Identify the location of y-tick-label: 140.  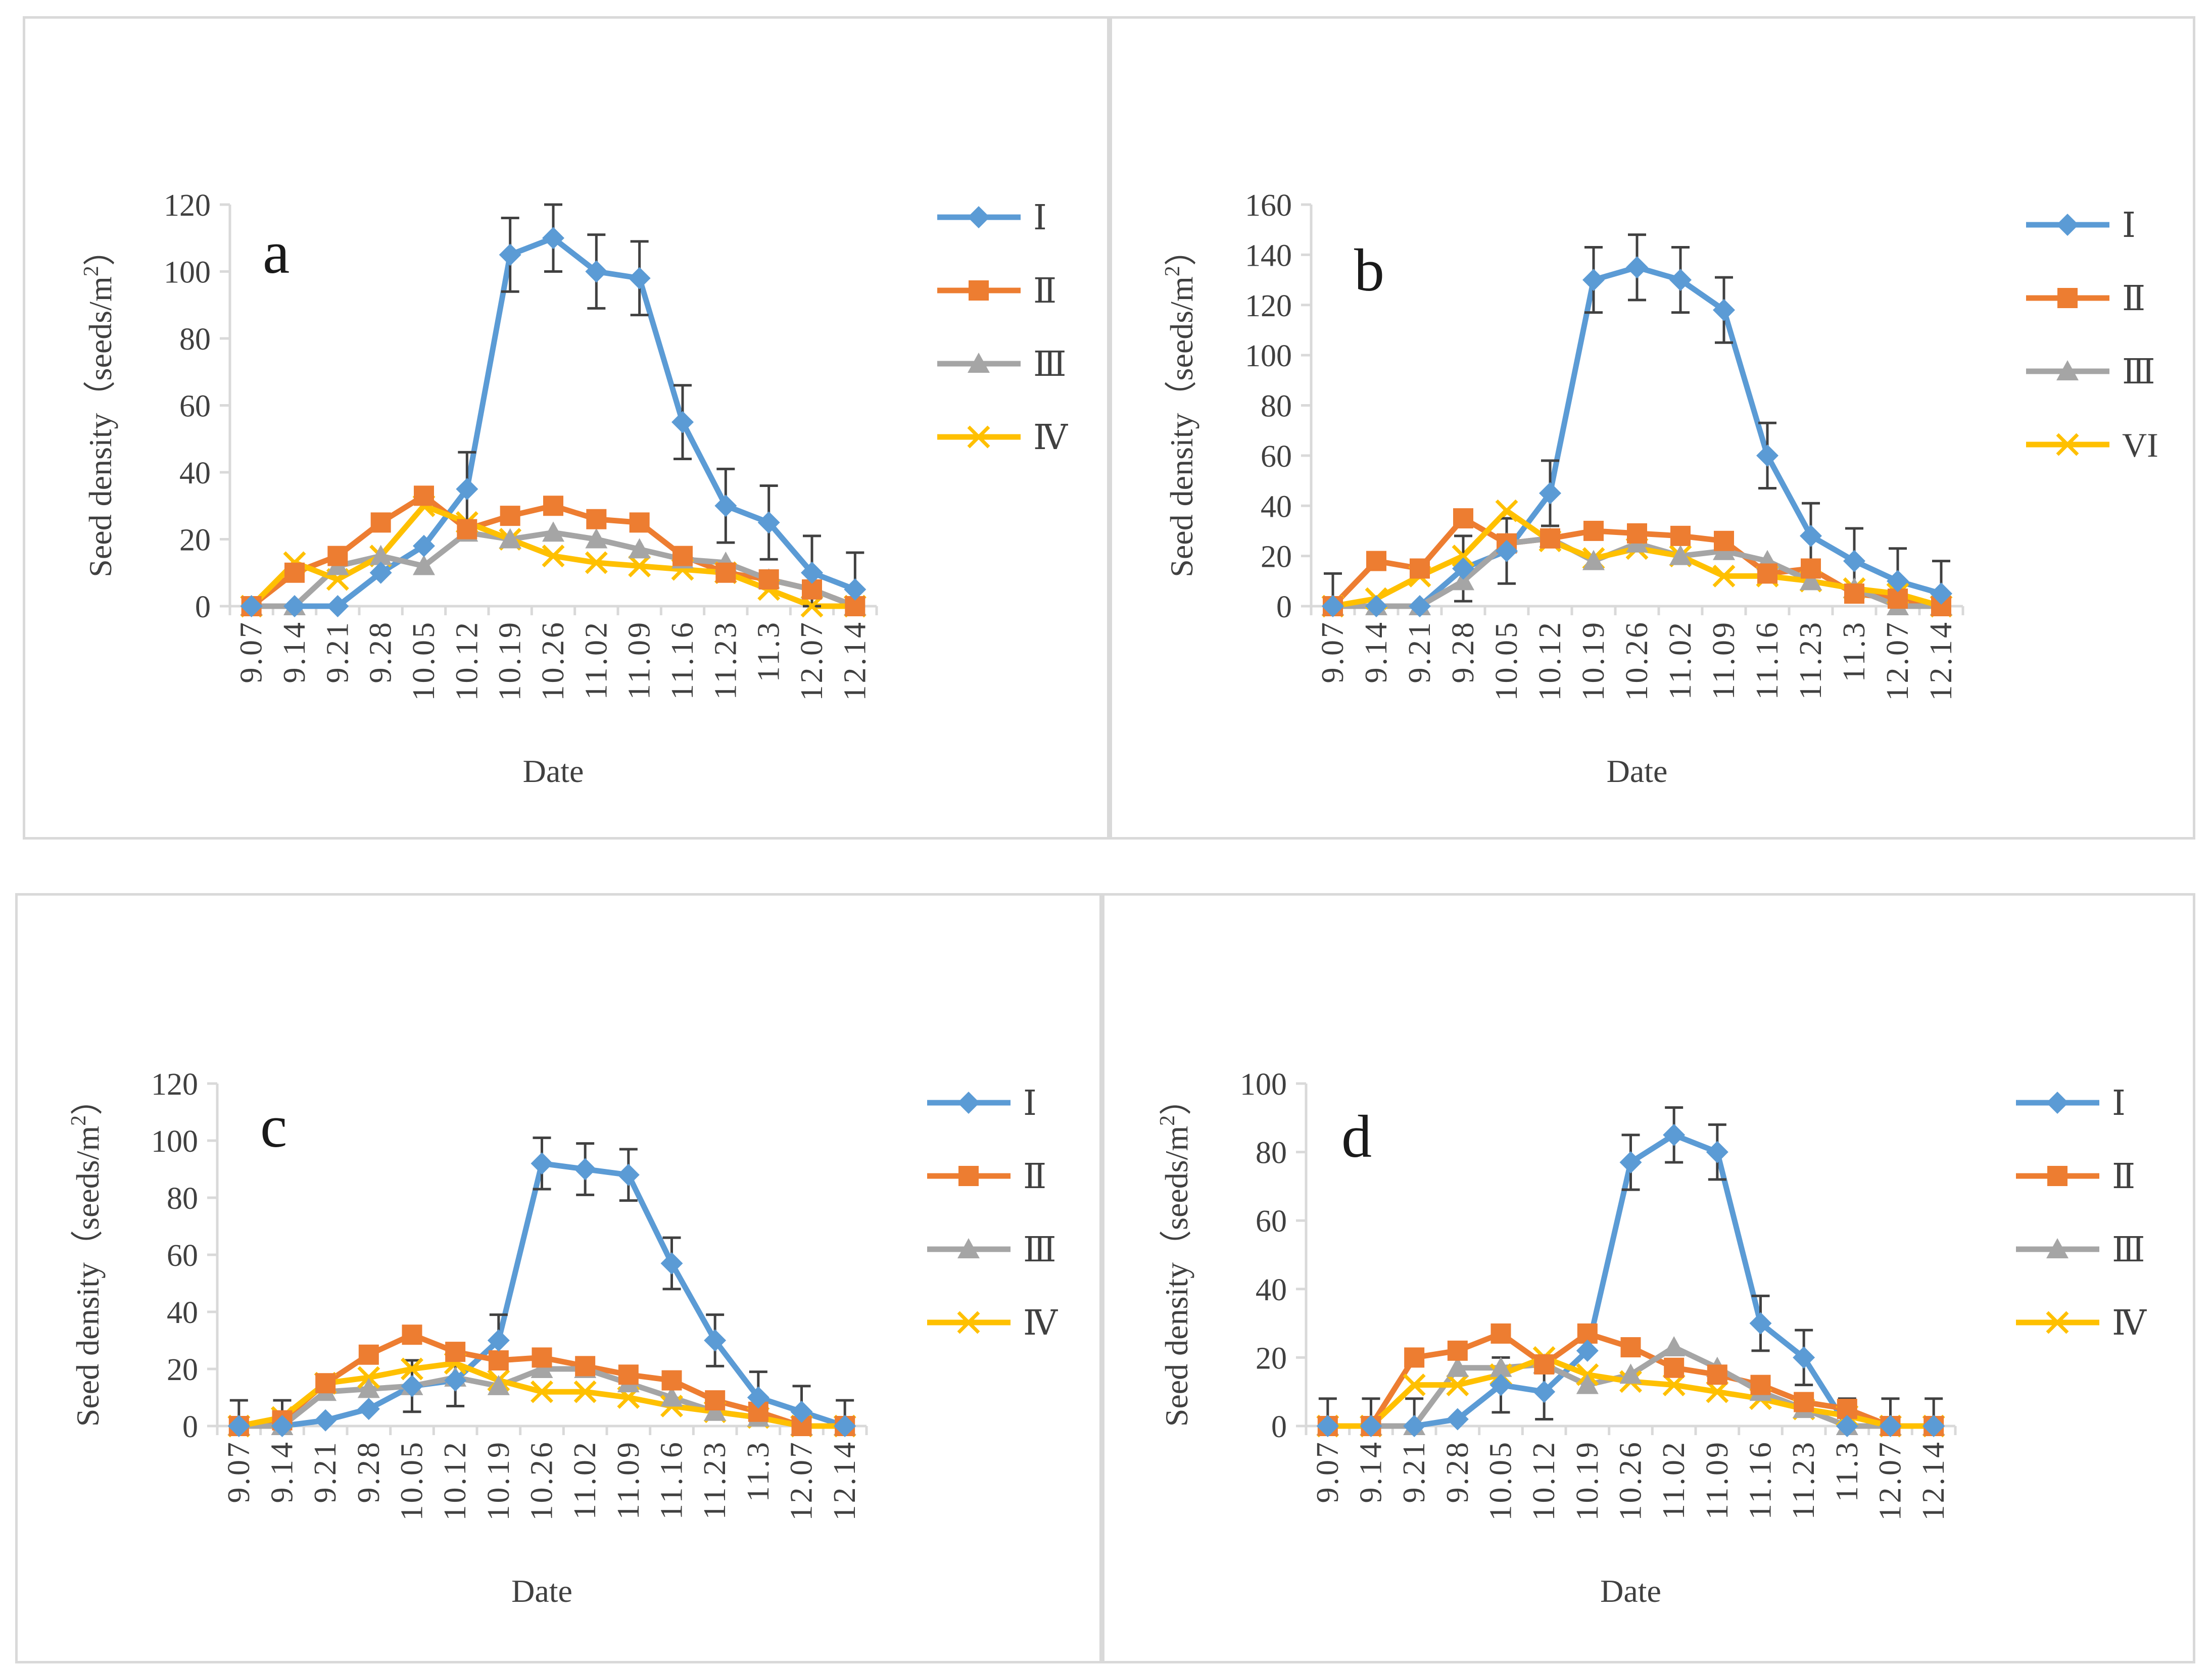
(1269, 255).